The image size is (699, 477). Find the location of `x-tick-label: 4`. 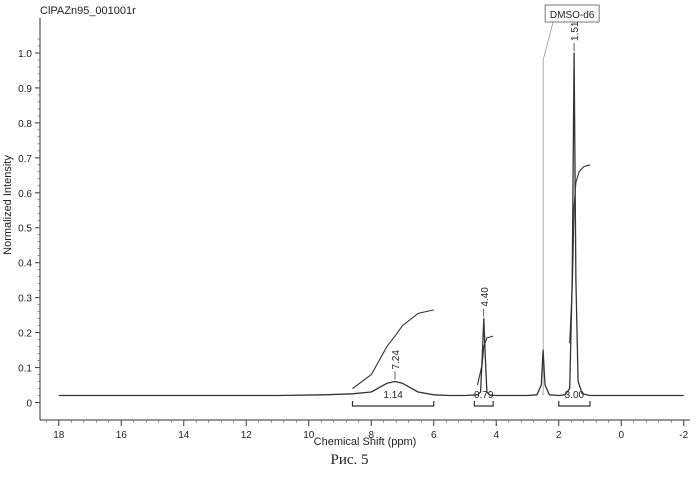

x-tick-label: 4 is located at coordinates (496, 435).